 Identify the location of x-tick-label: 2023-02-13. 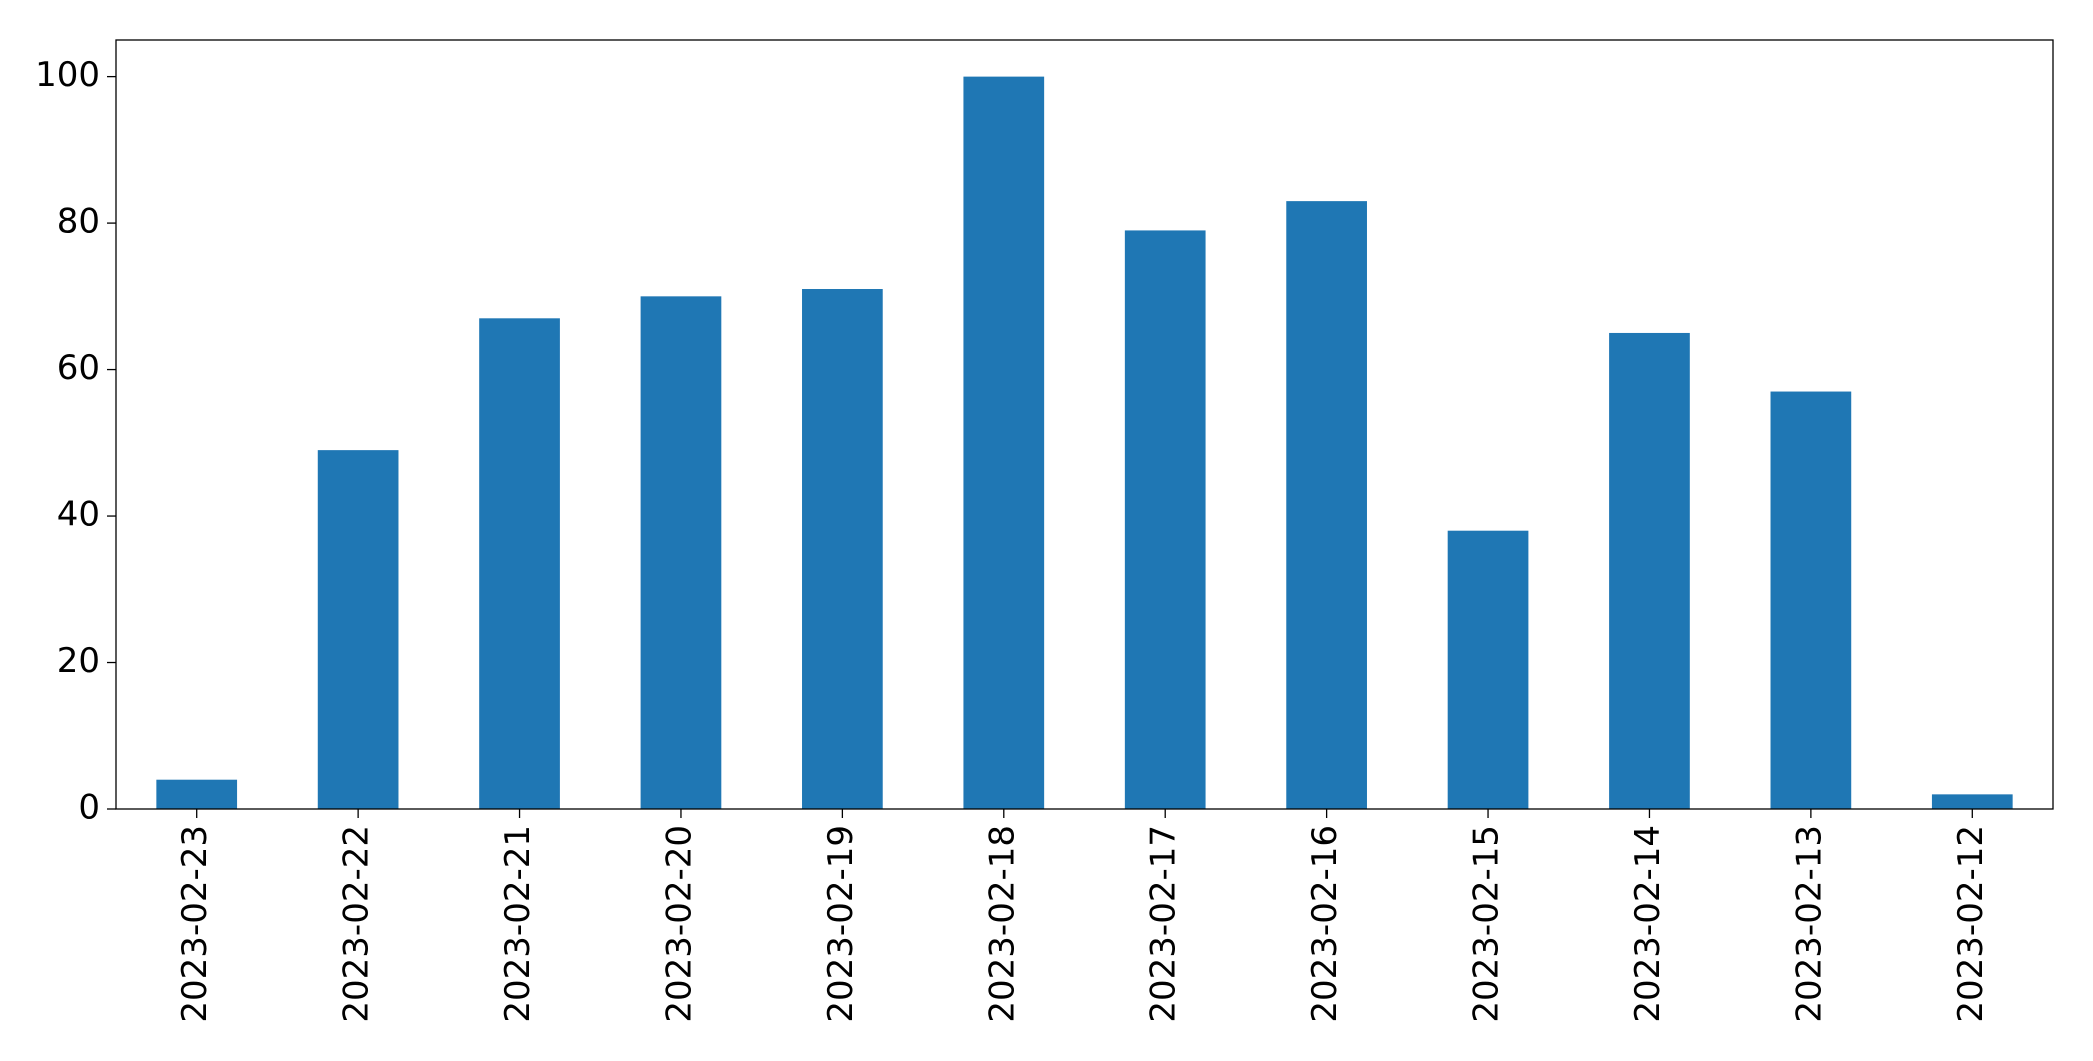
(1809, 924).